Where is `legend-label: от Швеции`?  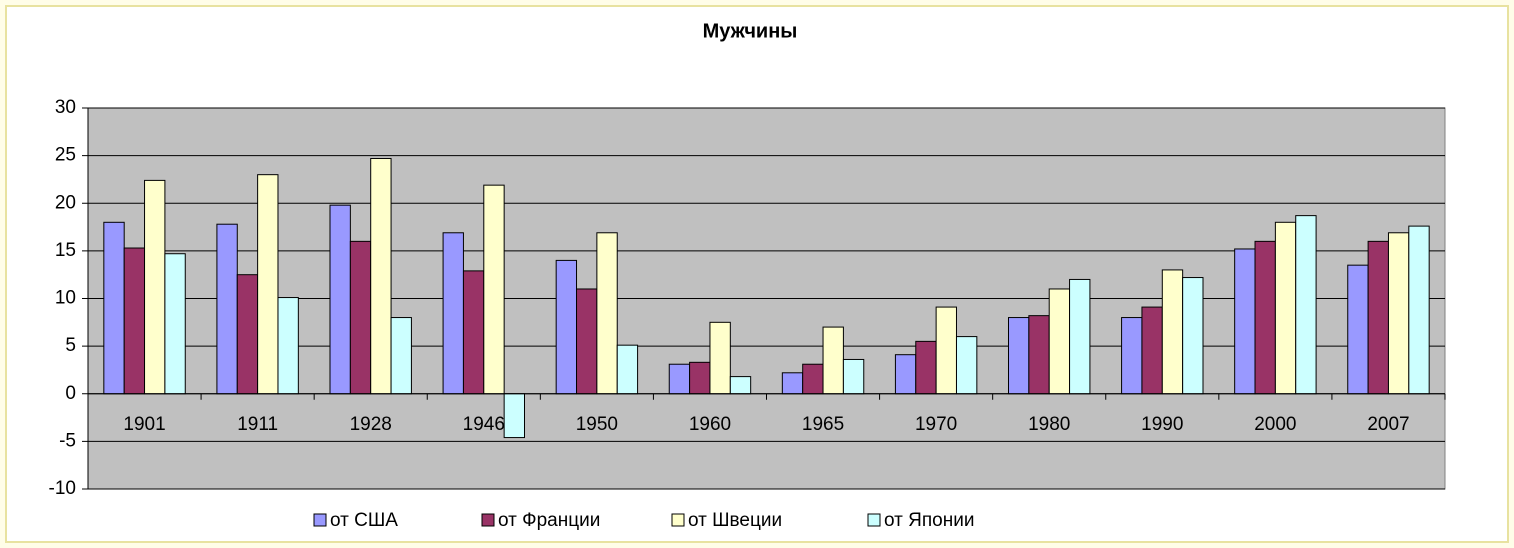
legend-label: от Швеции is located at coordinates (735, 520).